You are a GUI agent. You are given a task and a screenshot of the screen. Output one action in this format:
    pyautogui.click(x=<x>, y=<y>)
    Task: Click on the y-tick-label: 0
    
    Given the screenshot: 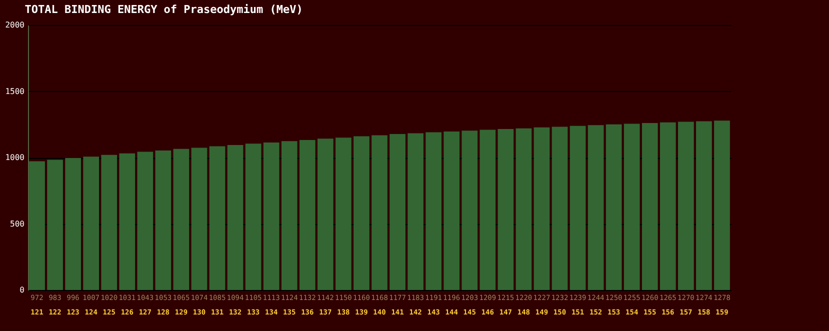 What is the action you would take?
    pyautogui.click(x=22, y=290)
    